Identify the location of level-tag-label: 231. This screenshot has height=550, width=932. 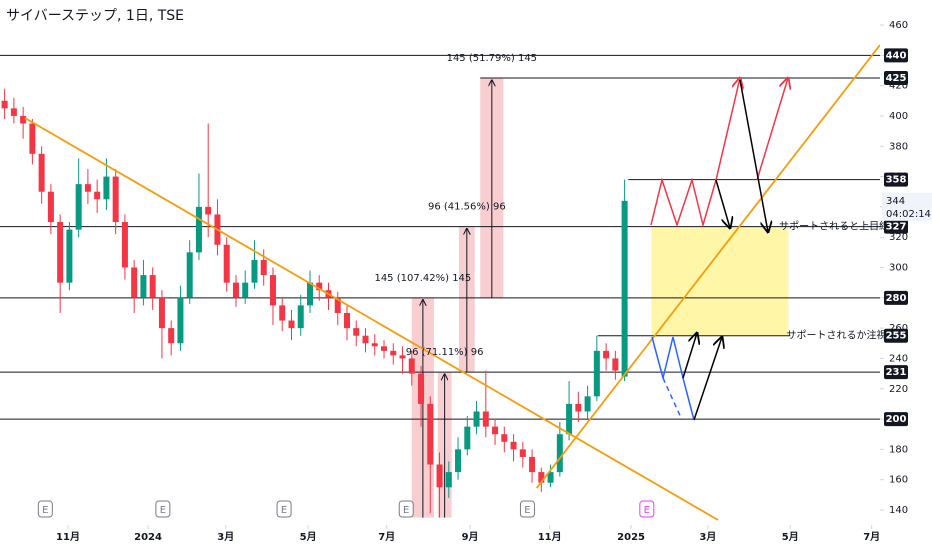
(896, 372).